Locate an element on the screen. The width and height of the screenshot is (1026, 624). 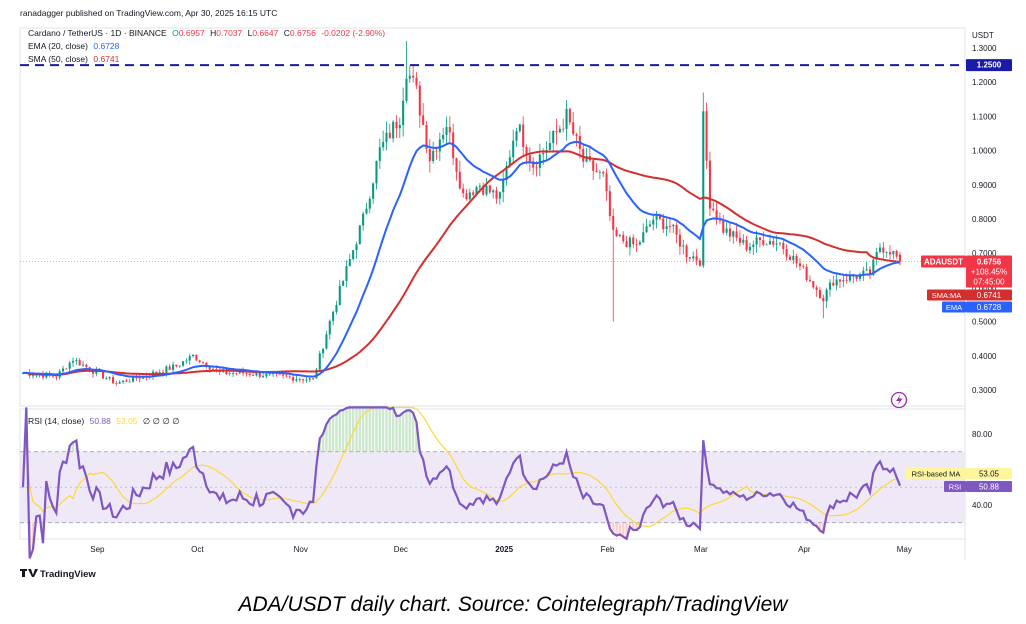
tradingview-logo: TradingView is located at coordinates (58, 574).